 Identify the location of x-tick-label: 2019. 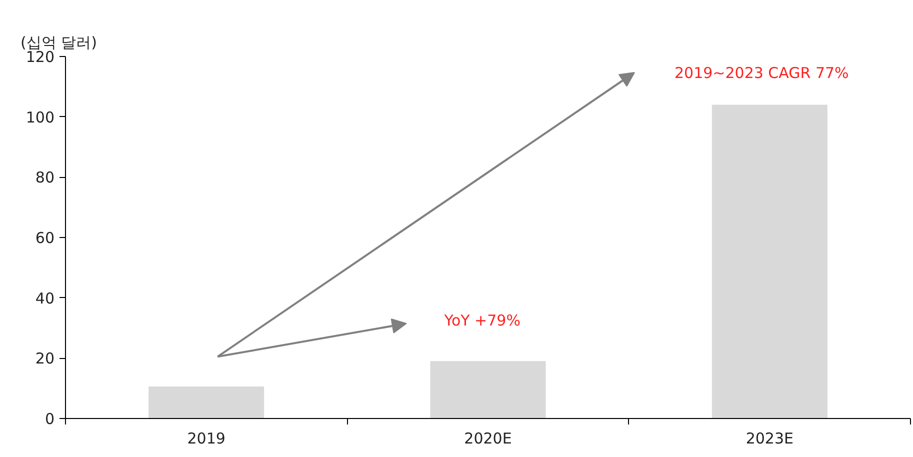
(206, 439).